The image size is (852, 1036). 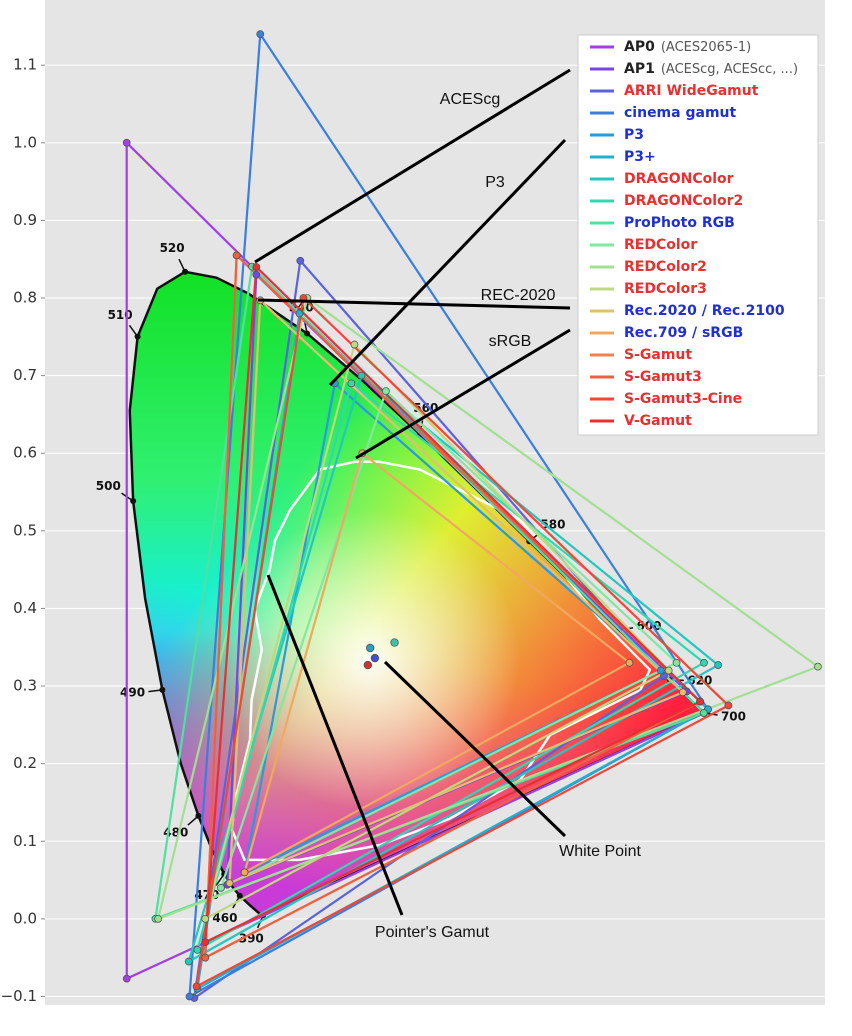 I want to click on legend-label: DRAGONColor, so click(x=679, y=179).